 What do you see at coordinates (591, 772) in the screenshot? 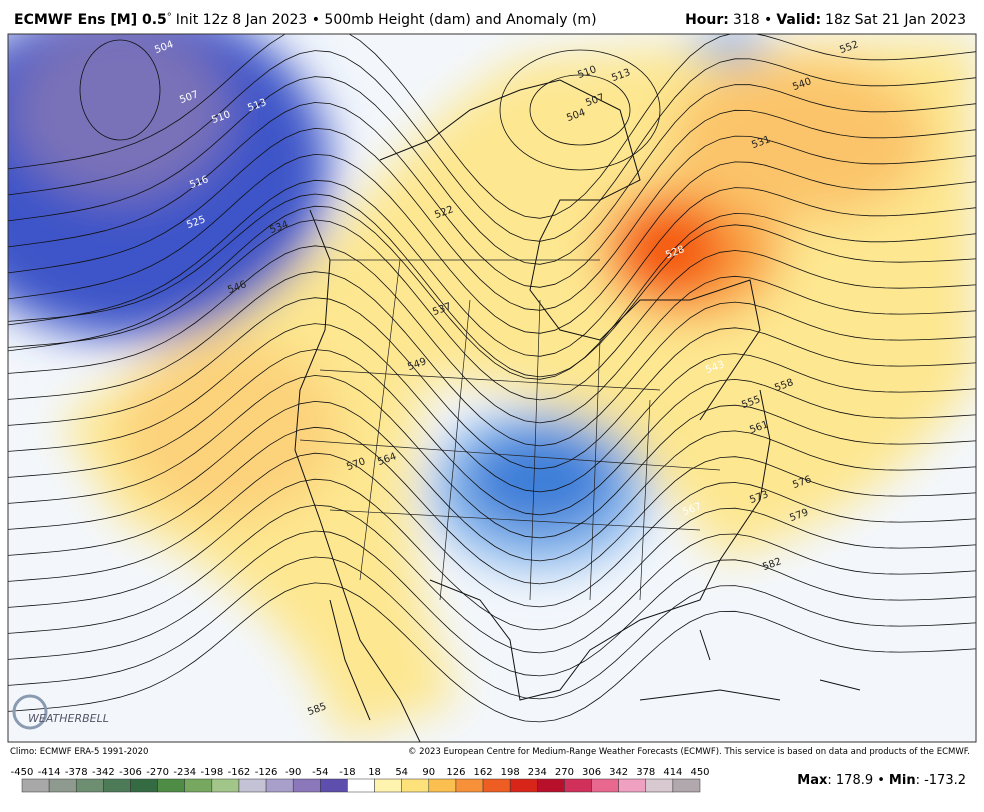
I see `colorbar-label: 306` at bounding box center [591, 772].